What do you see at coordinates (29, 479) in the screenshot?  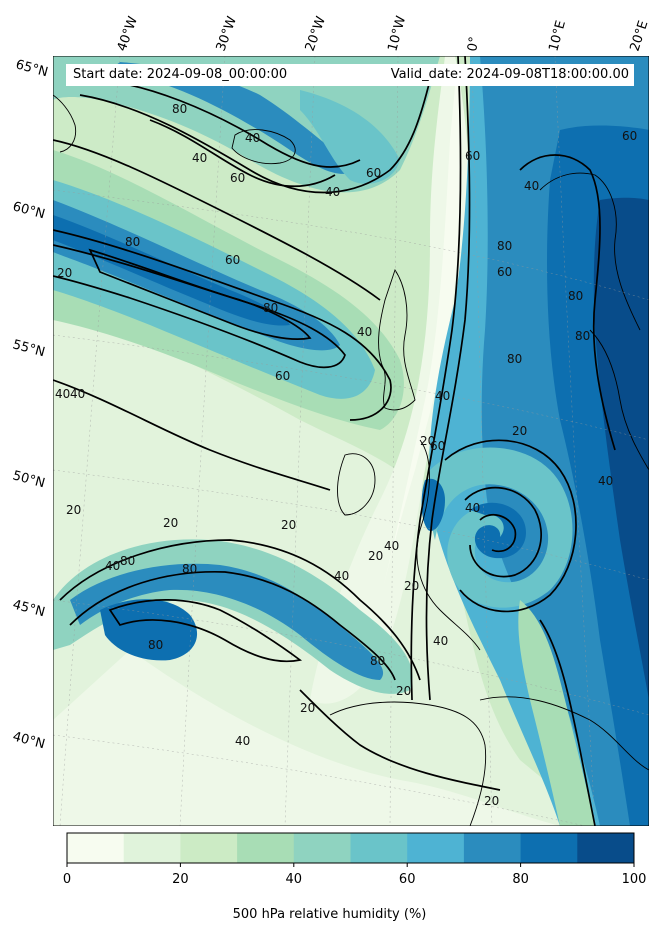 I see `lat-label: 50°N` at bounding box center [29, 479].